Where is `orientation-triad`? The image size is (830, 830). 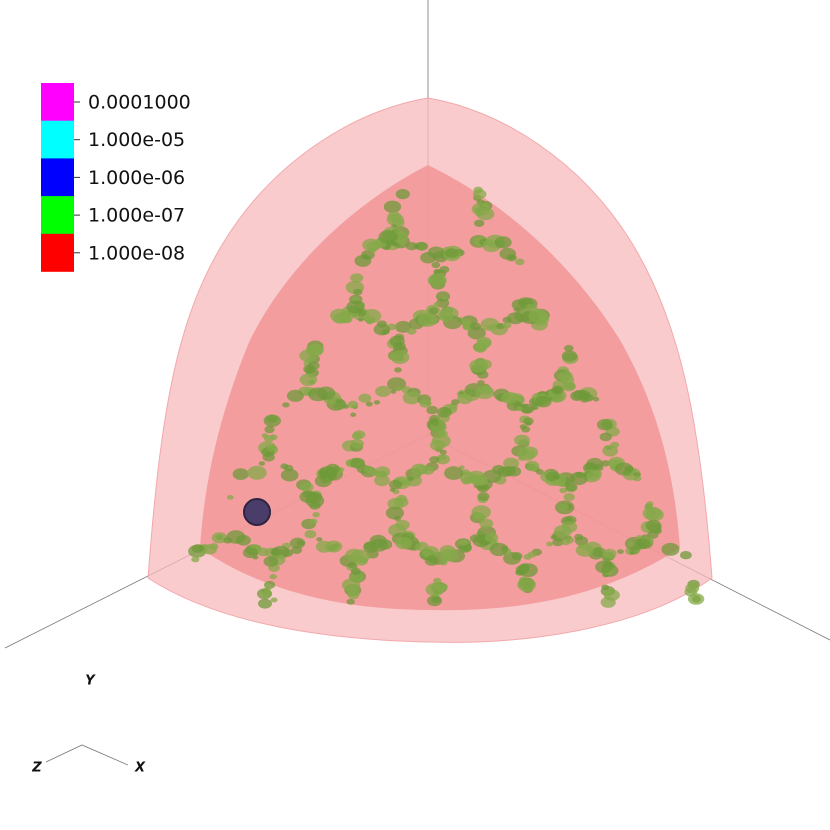 orientation-triad is located at coordinates (87, 755).